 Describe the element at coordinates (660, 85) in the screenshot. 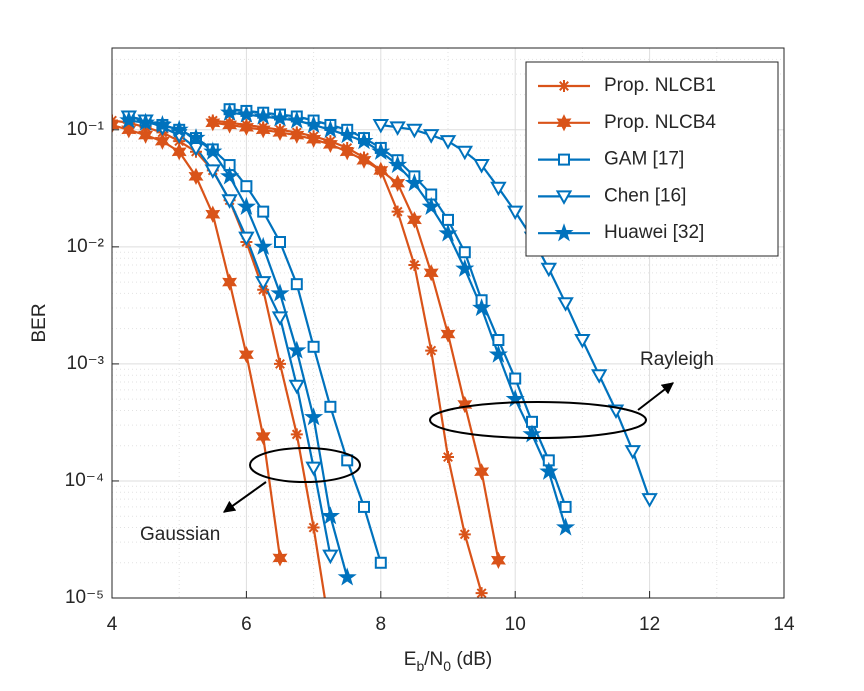

I see `legend-label: Prop. NLCB1` at that location.